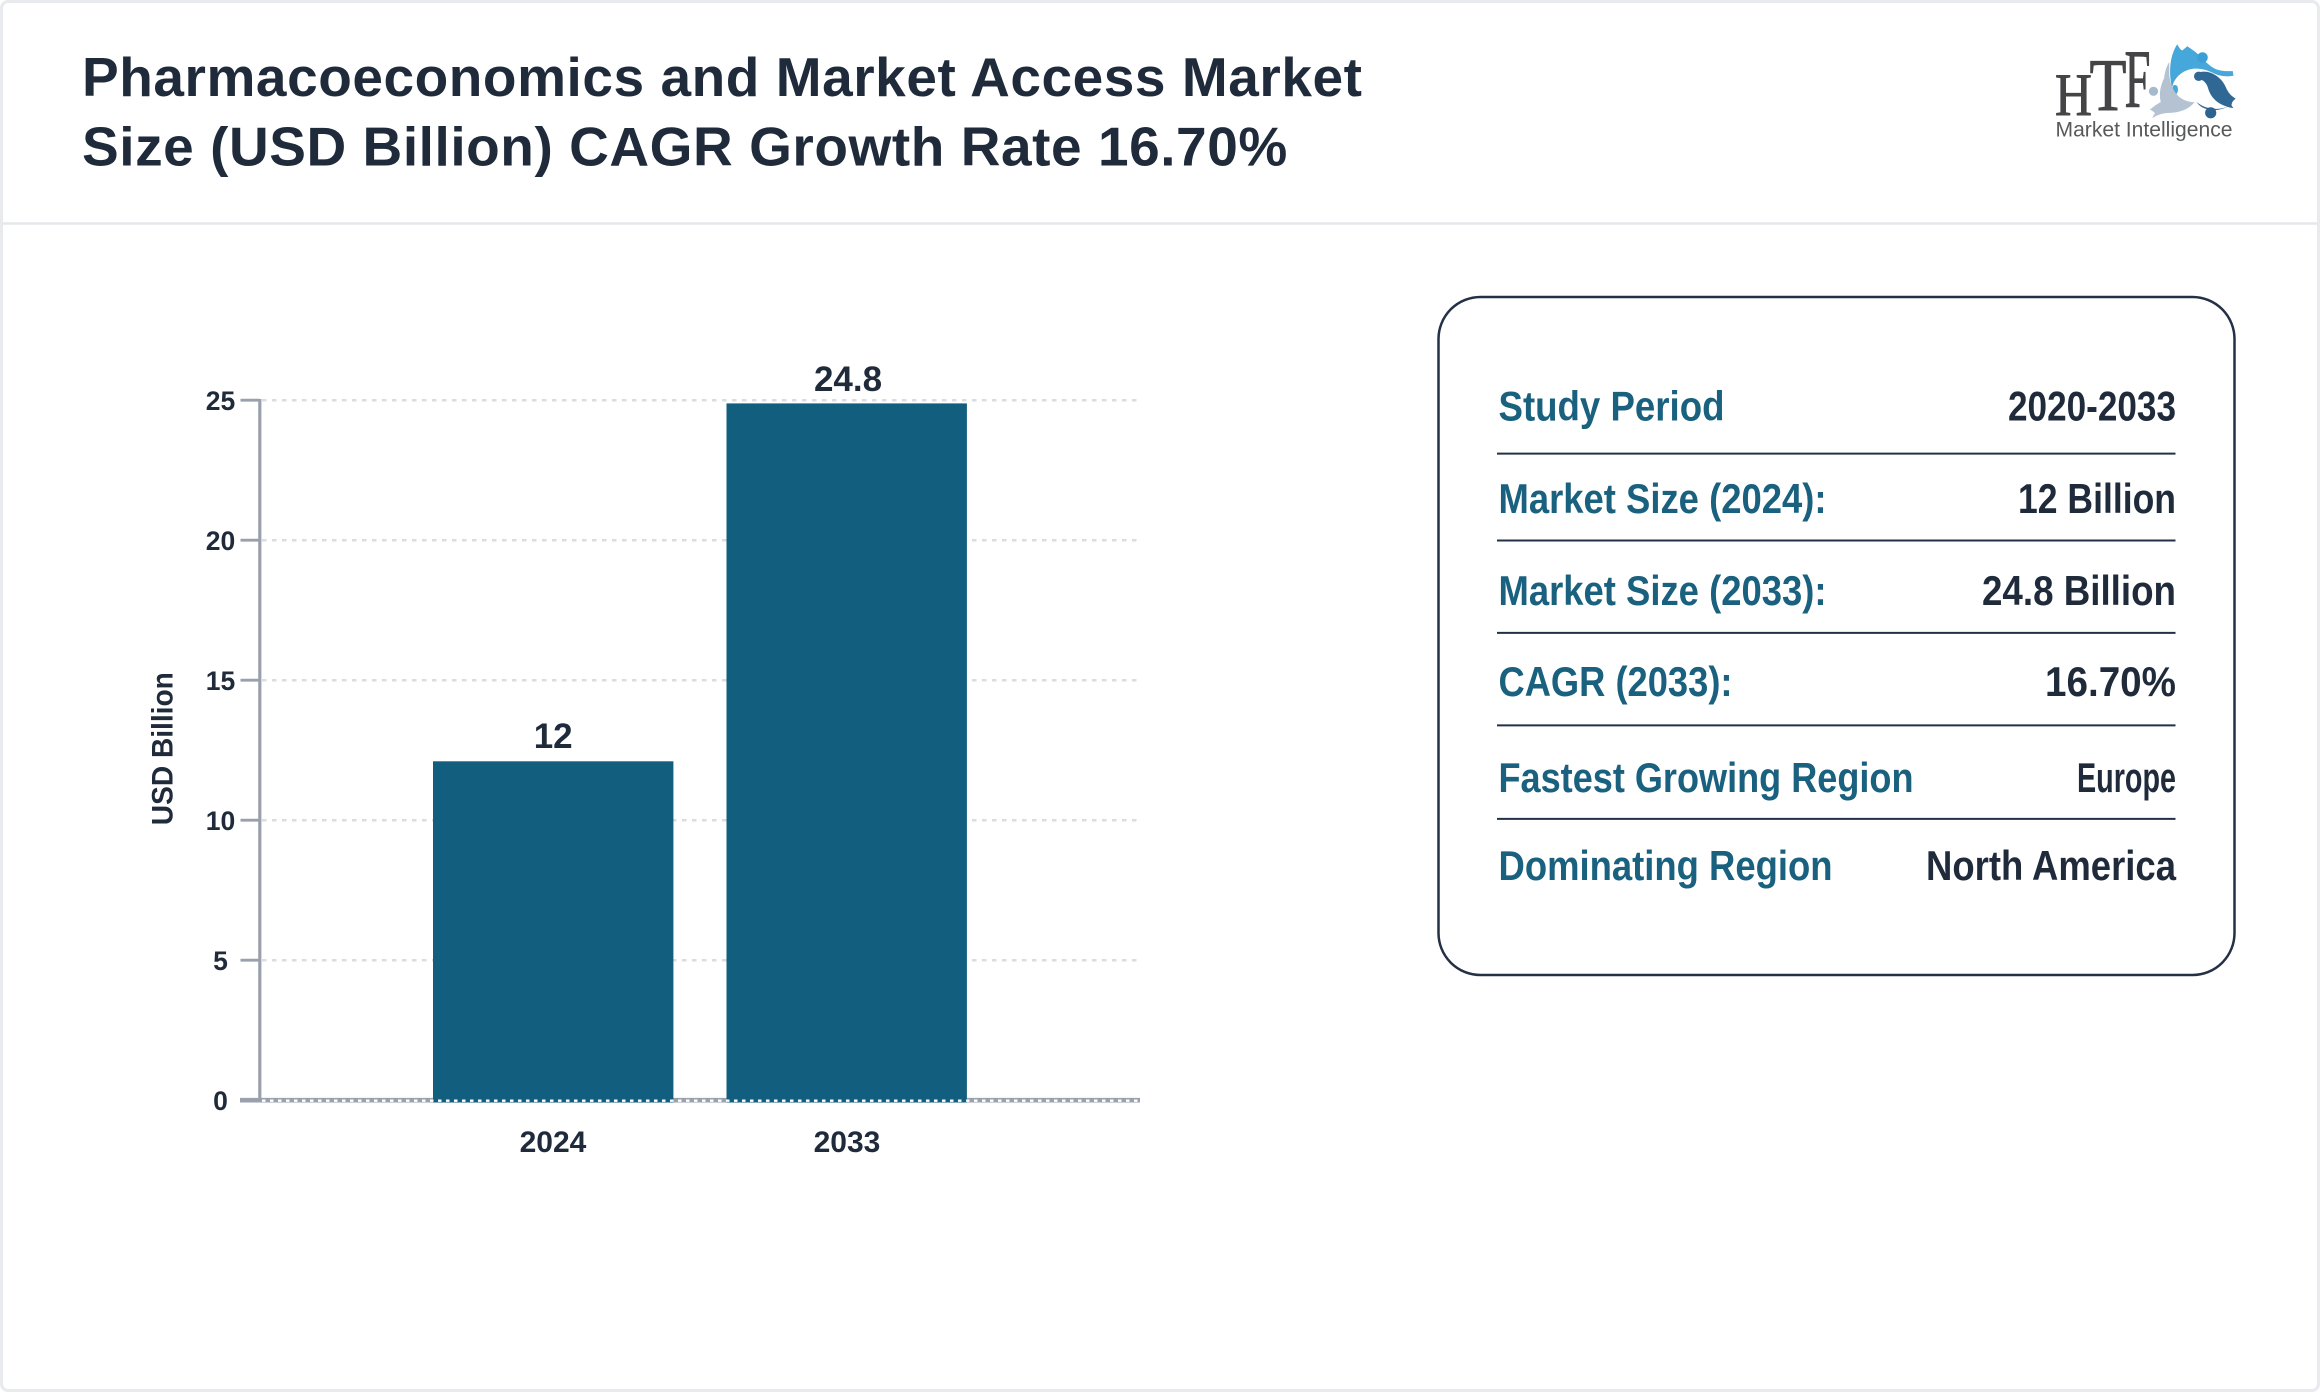  What do you see at coordinates (1663, 498) in the screenshot?
I see `svg-text: Market Size (2024):` at bounding box center [1663, 498].